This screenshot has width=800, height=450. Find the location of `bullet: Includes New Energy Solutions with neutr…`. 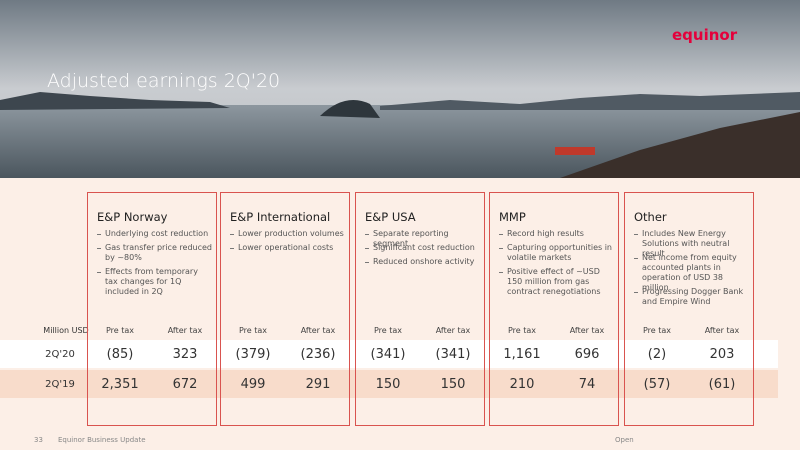

bullet: Includes New Energy Solutions with neutr… is located at coordinates (692, 244).